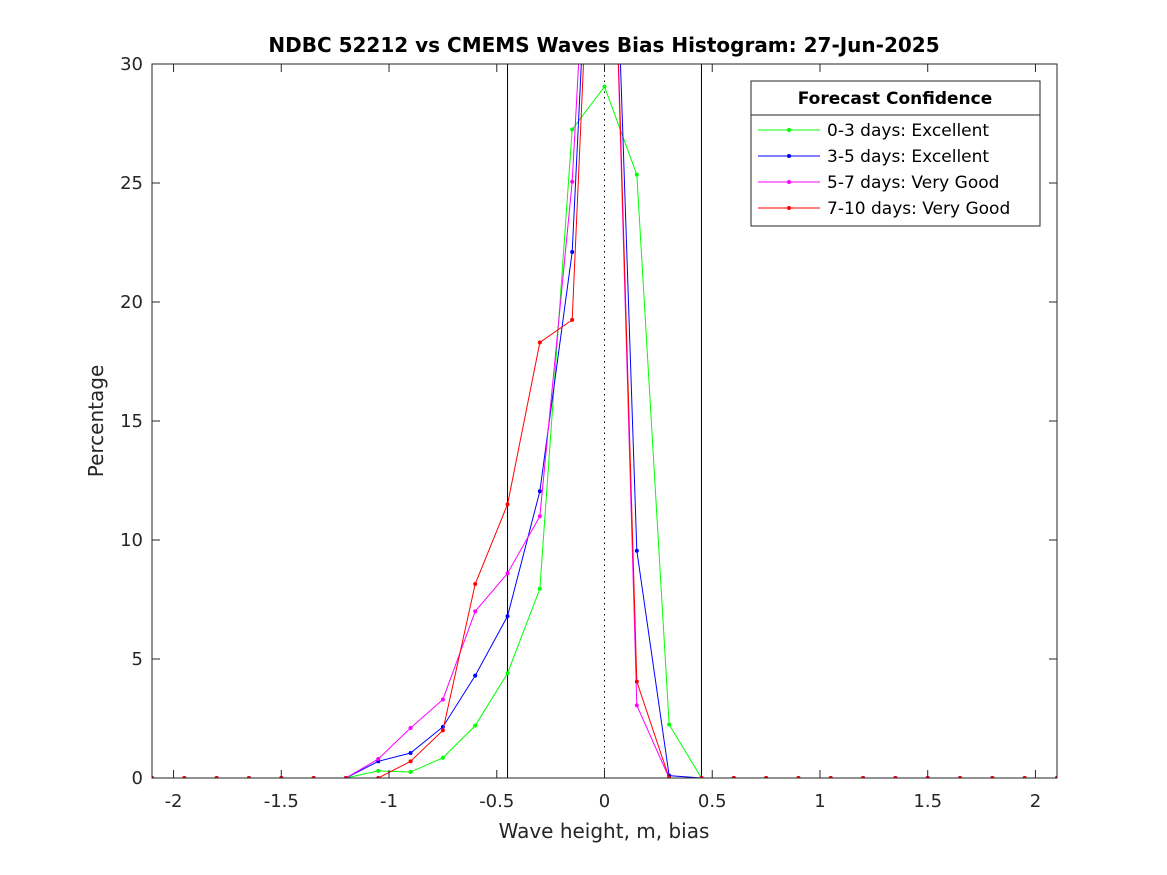 This screenshot has width=1167, height=875. I want to click on x-tick-label: 0.5, so click(712, 801).